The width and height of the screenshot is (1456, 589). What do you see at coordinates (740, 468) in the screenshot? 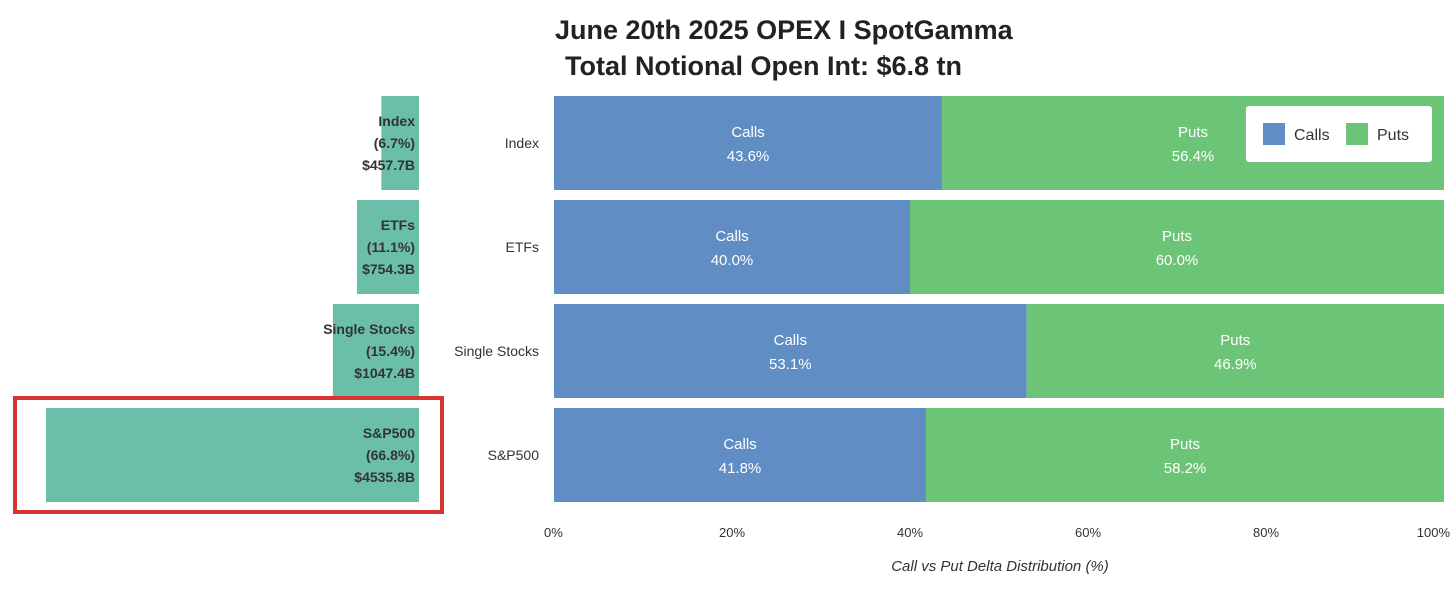
I see `bar-label-calls-sp500-value: 41.8%` at bounding box center [740, 468].